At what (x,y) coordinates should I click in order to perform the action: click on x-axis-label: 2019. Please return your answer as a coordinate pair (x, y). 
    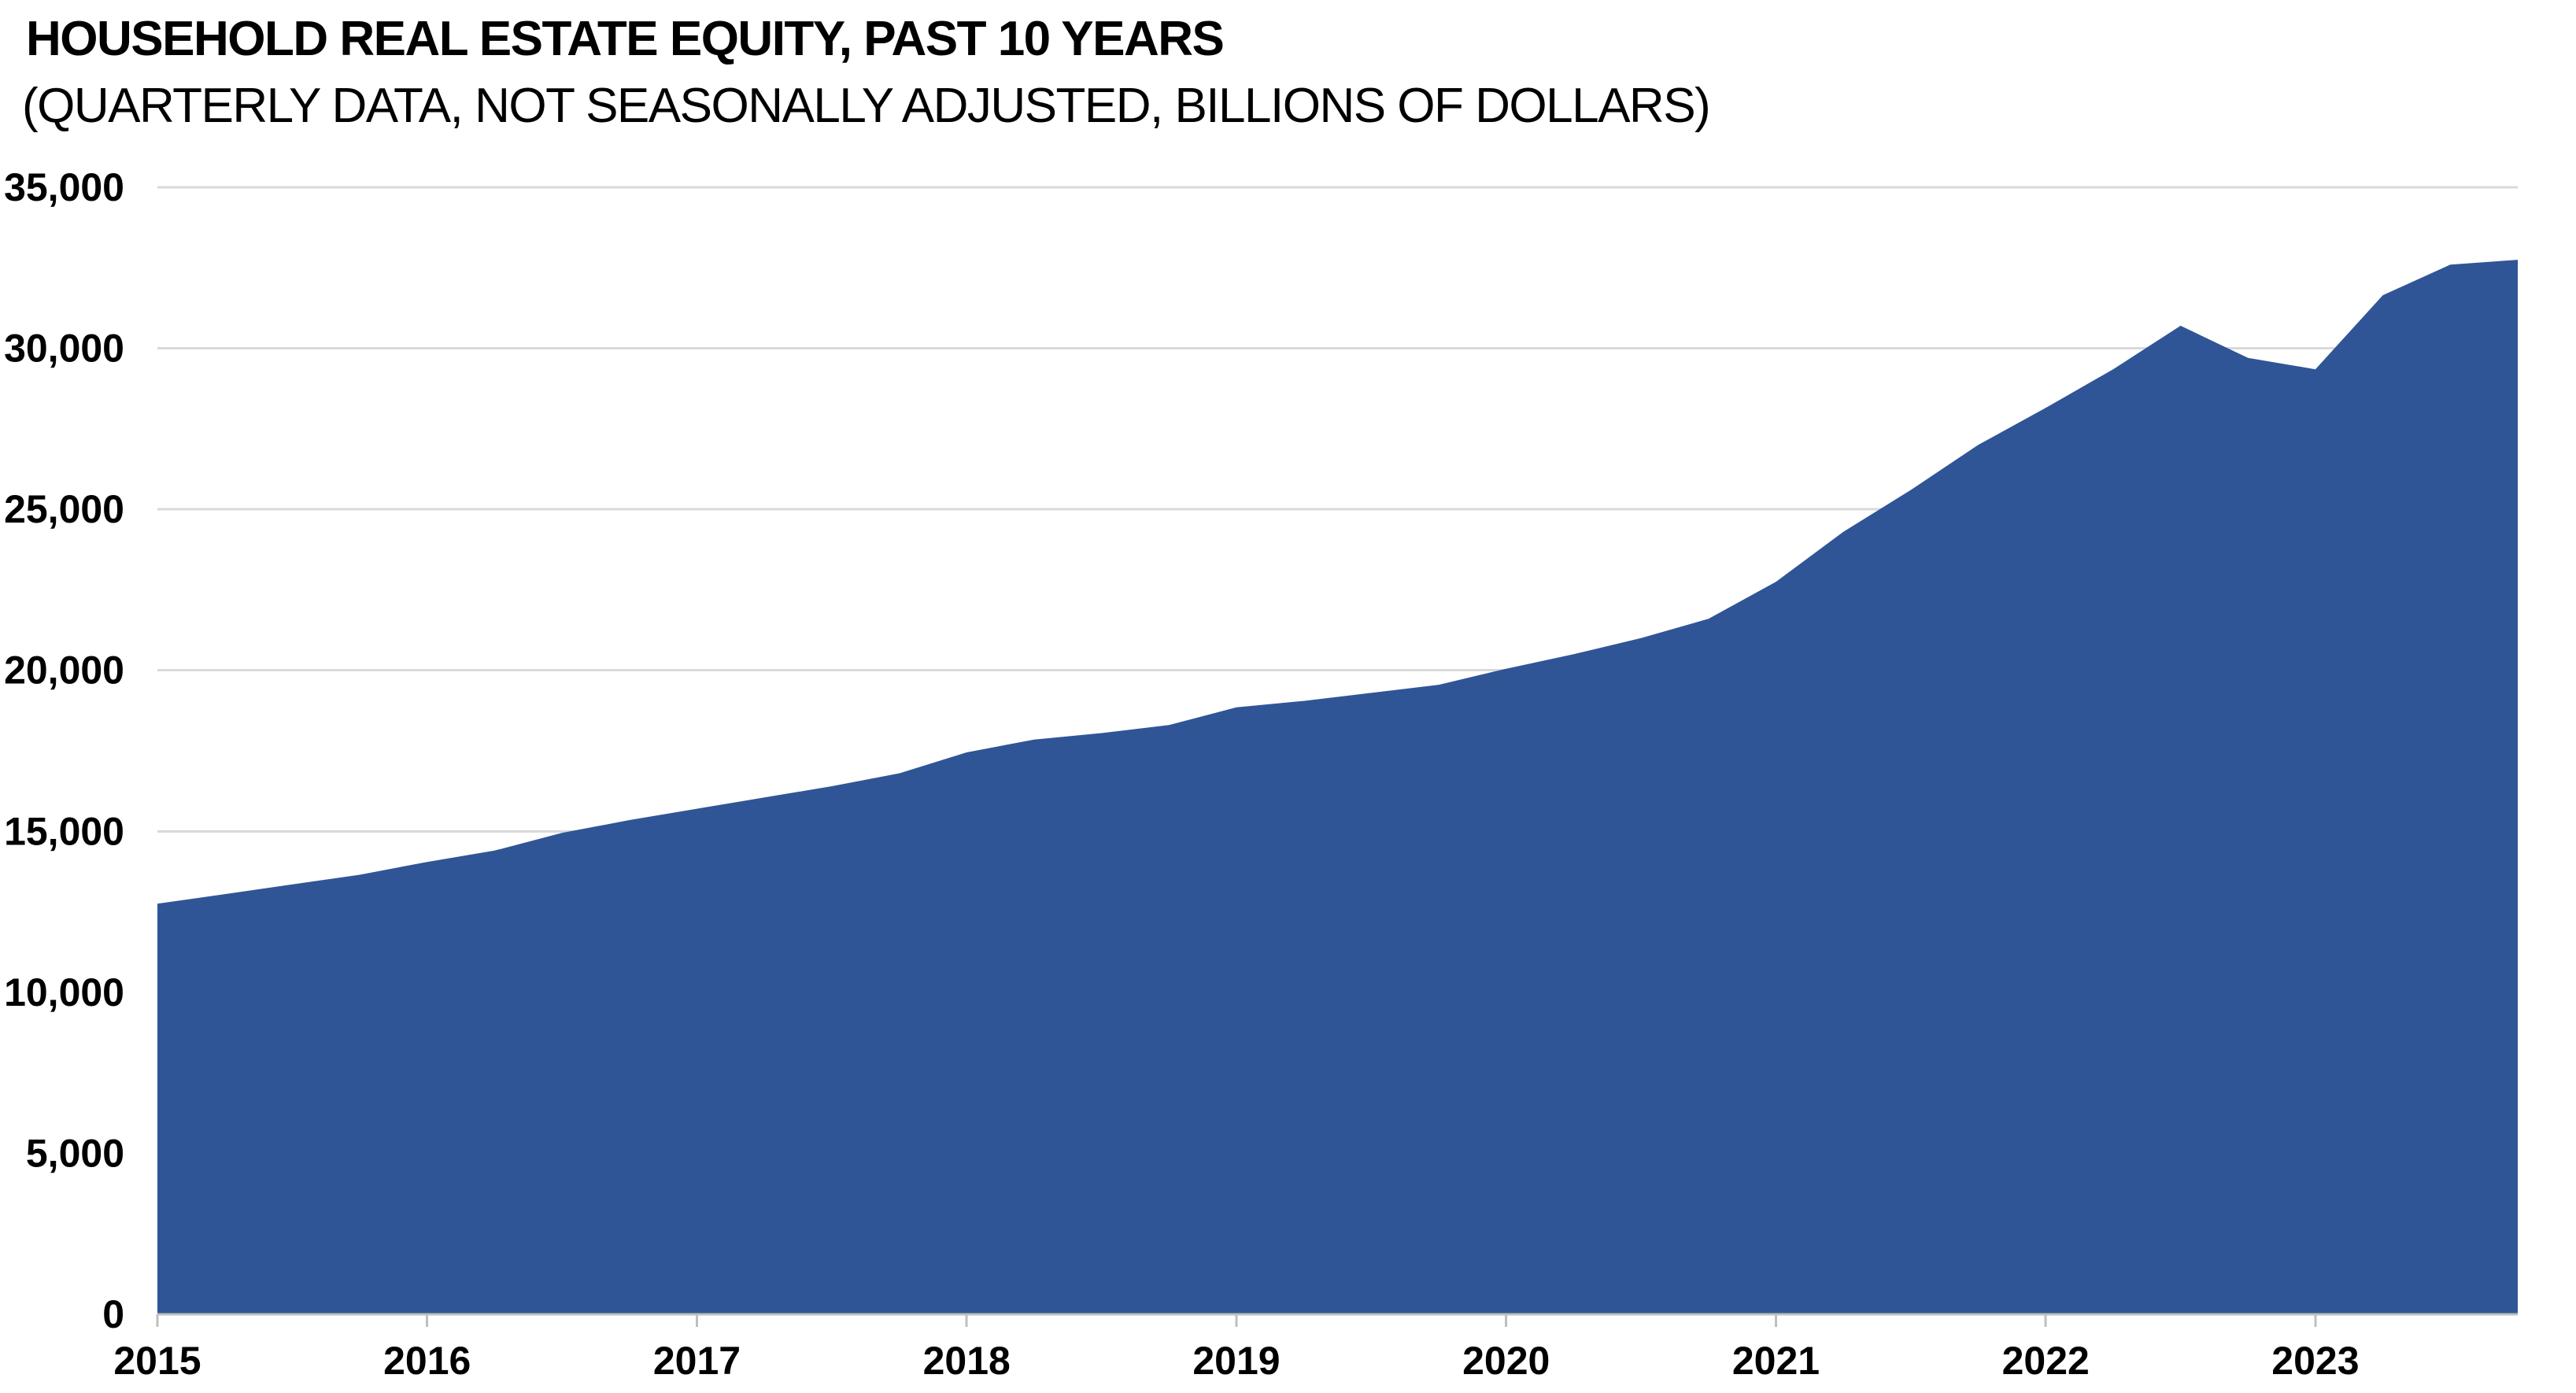
    Looking at the image, I should click on (1236, 1361).